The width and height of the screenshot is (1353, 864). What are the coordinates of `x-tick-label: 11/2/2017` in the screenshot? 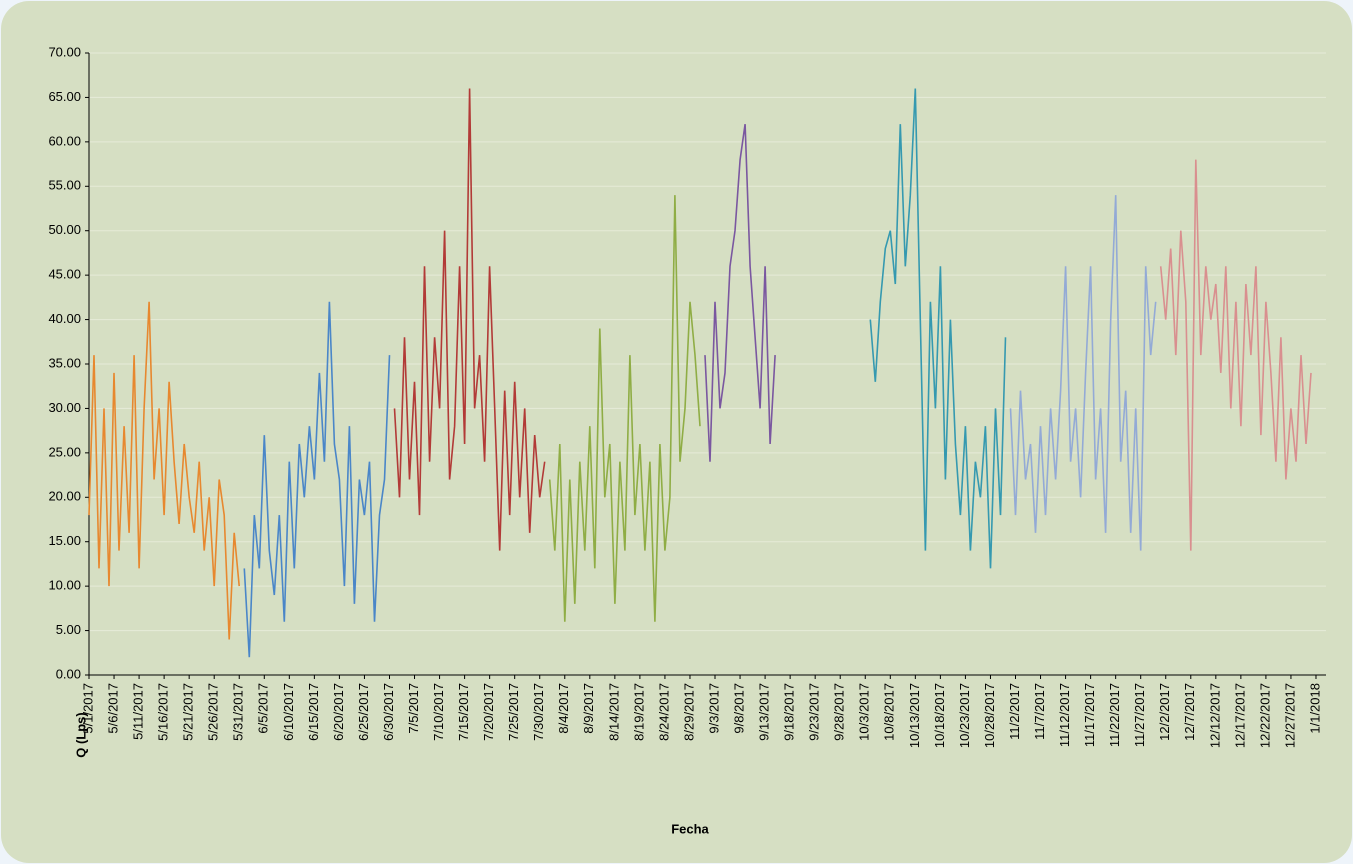 It's located at (1014, 711).